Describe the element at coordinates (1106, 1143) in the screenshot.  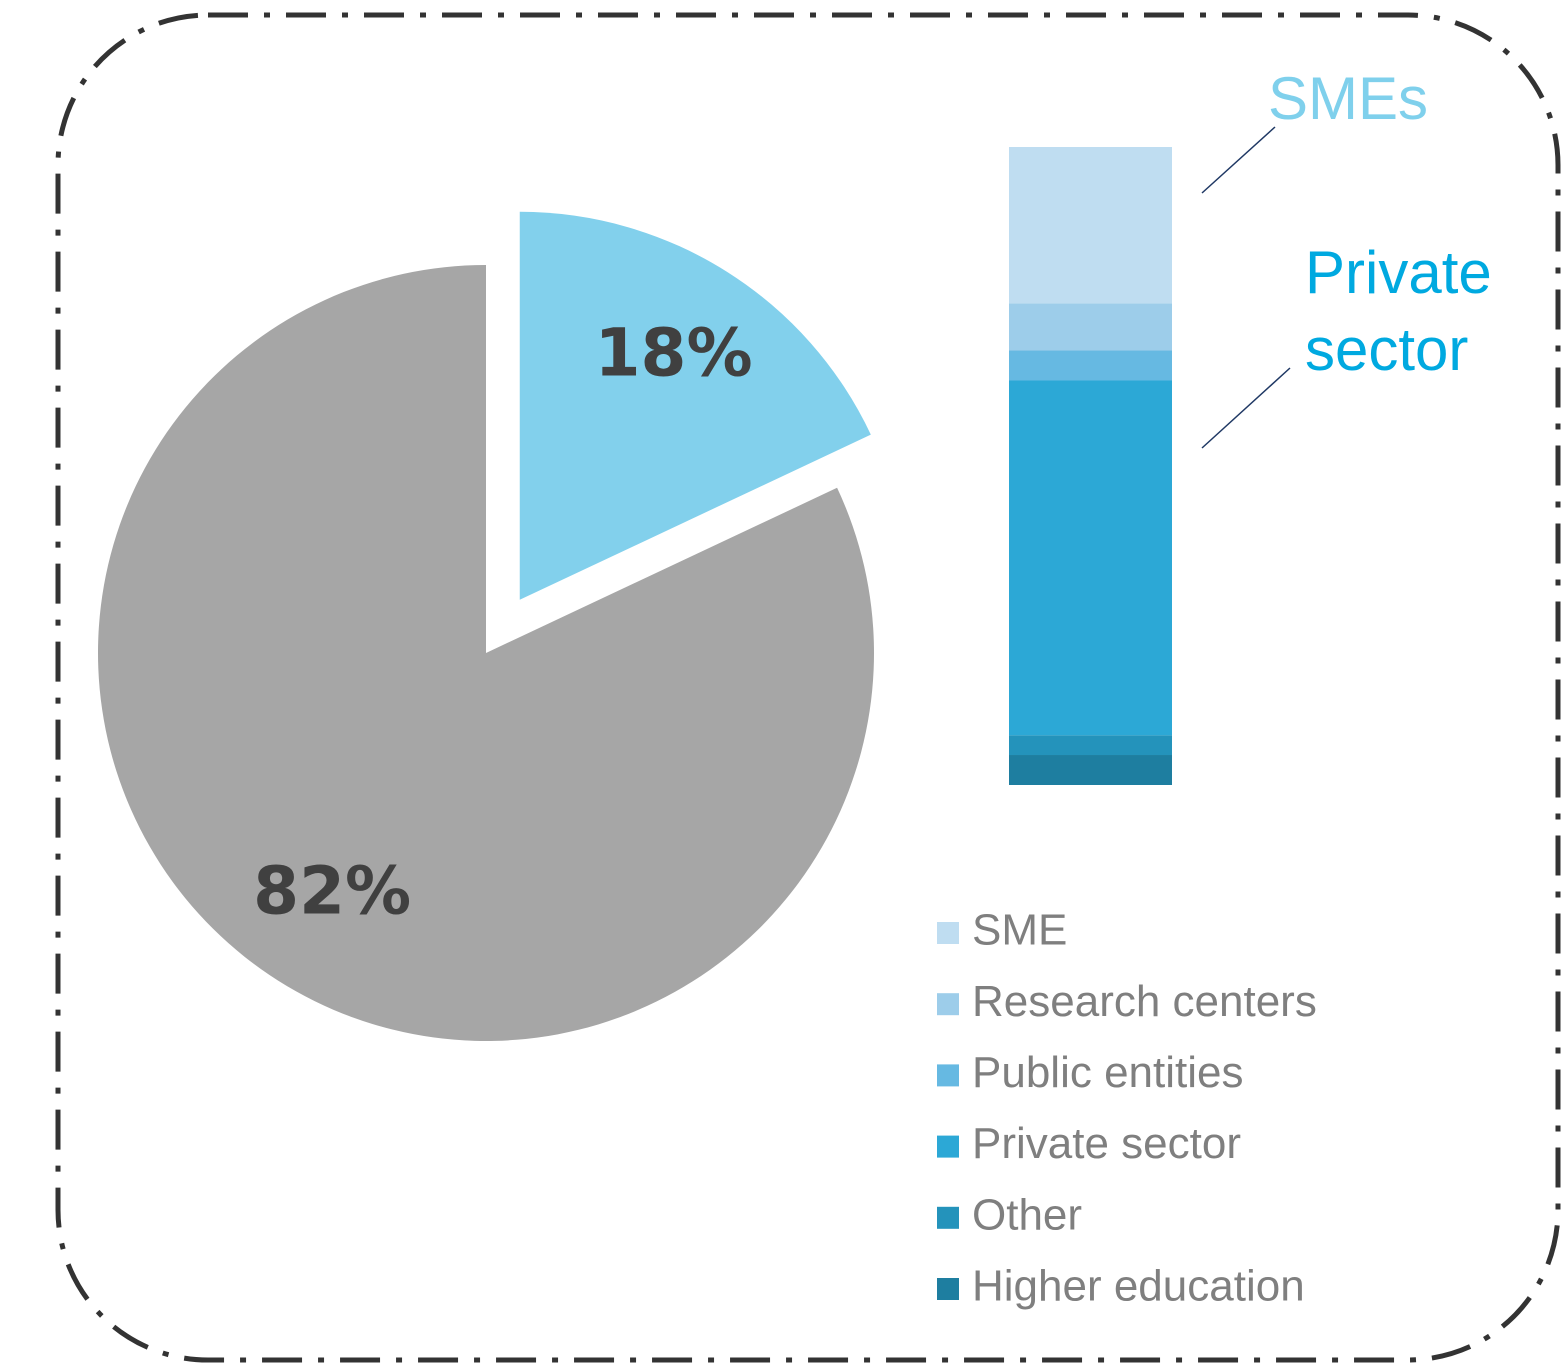
I see `legend-label: Private sector` at that location.